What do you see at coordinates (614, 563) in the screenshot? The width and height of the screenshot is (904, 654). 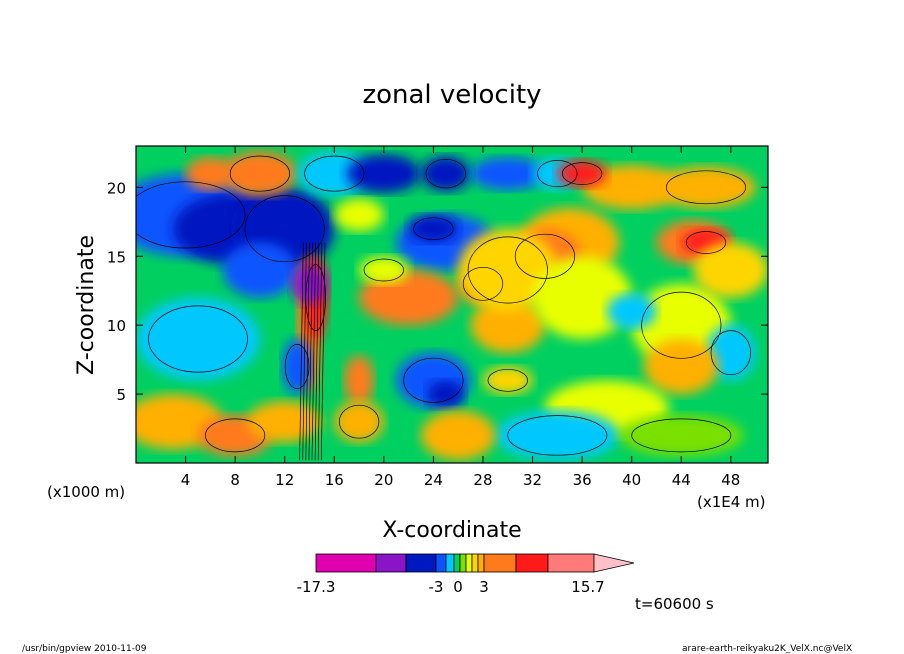 I see `colorbar-extend-arrow` at bounding box center [614, 563].